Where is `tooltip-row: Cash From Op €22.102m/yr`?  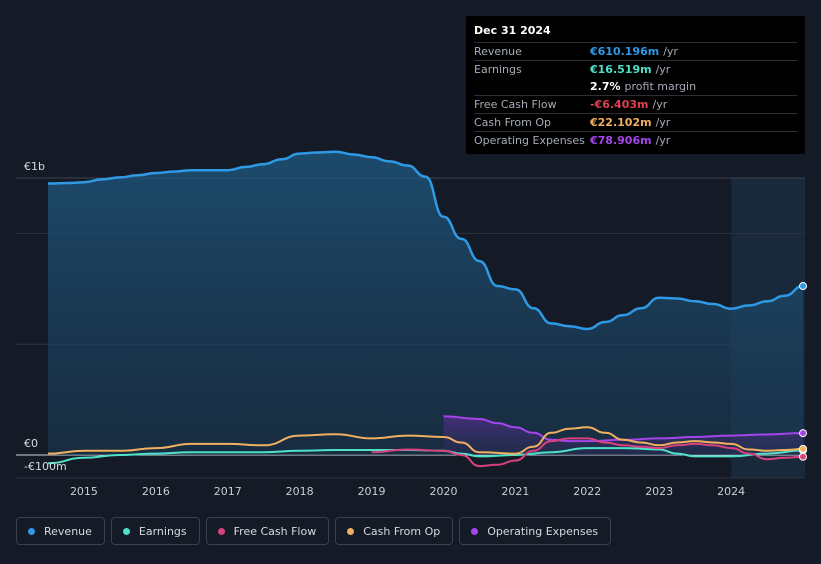
tooltip-row: Cash From Op €22.102m/yr is located at coordinates (635, 122).